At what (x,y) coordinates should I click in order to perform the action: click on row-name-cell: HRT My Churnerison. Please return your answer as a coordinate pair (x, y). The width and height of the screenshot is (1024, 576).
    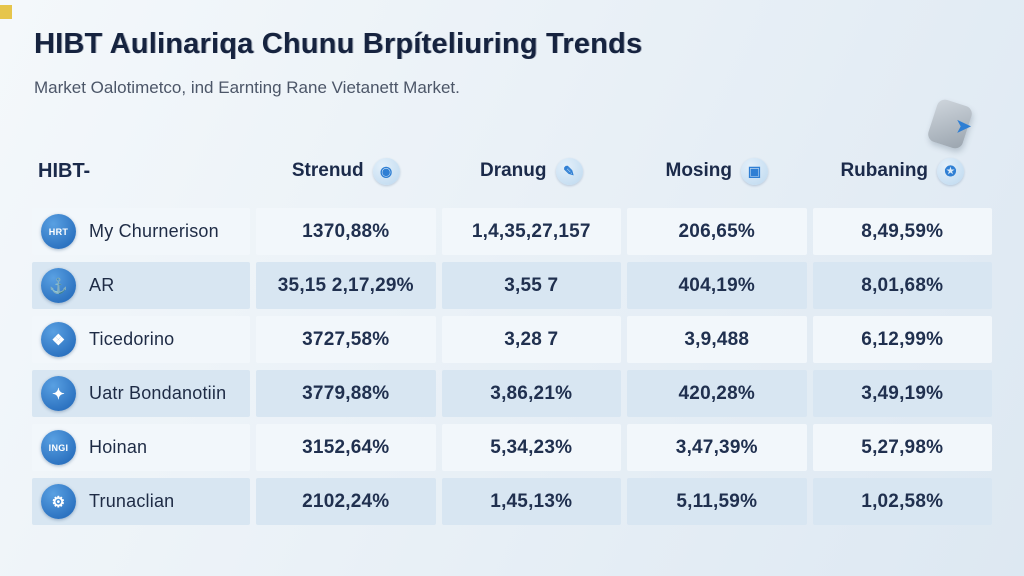
    Looking at the image, I should click on (141, 231).